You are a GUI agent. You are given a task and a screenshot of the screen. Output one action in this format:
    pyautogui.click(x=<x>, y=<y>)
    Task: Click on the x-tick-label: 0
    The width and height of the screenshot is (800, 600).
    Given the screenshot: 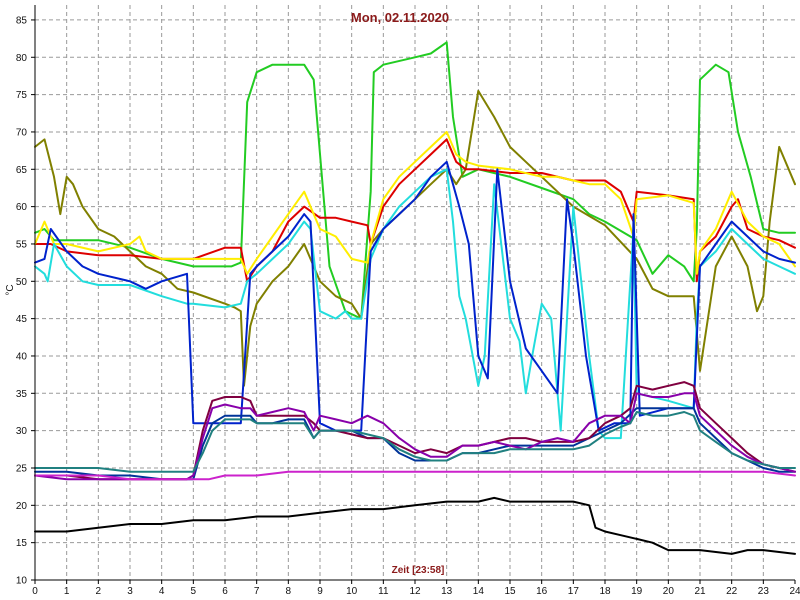 What is the action you would take?
    pyautogui.click(x=35, y=591)
    